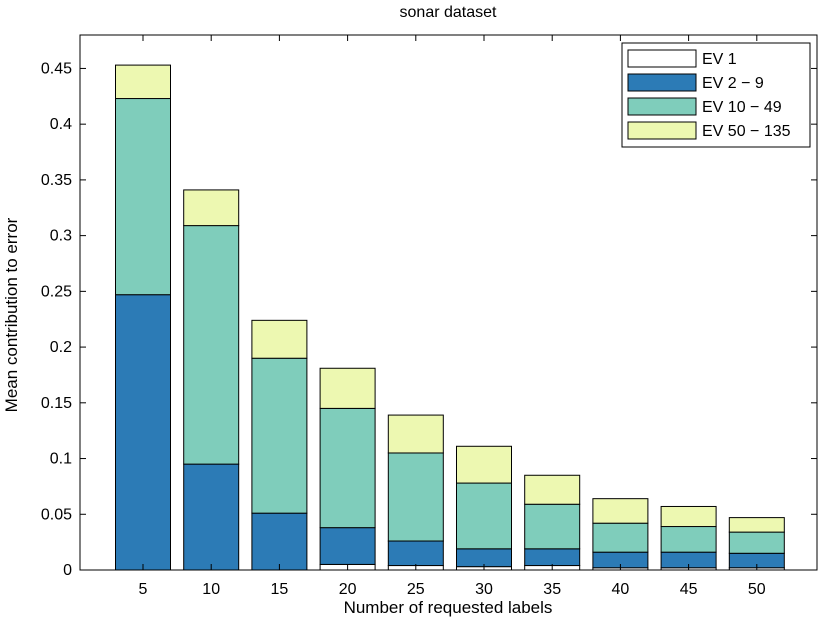 The height and width of the screenshot is (625, 829). What do you see at coordinates (719, 59) in the screenshot?
I see `legend-label-1: EV 1` at bounding box center [719, 59].